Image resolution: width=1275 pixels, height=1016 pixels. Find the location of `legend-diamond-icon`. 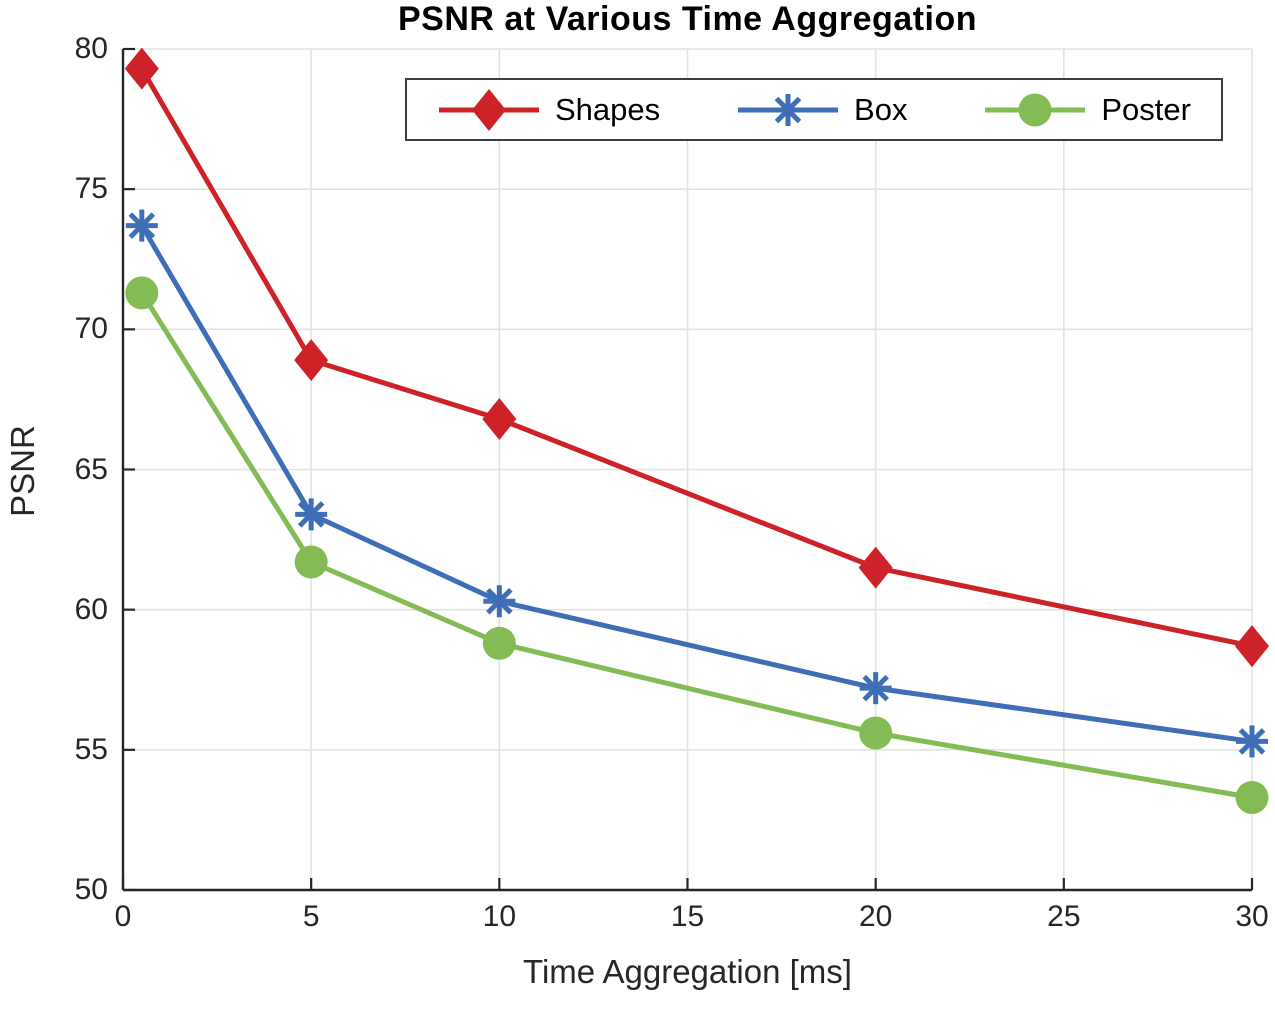

legend-diamond-icon is located at coordinates (489, 109).